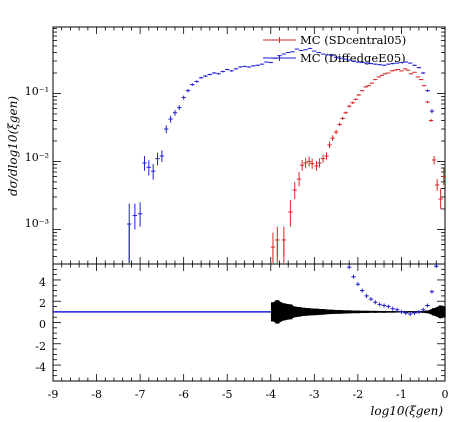 This screenshot has width=461, height=422. I want to click on xtick-label-8: -1, so click(401, 394).